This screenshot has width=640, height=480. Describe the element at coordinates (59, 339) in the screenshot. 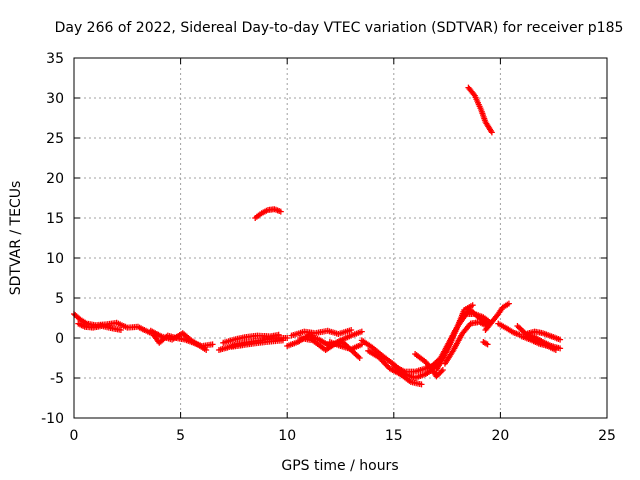

I see `y-tick-label: 0` at that location.